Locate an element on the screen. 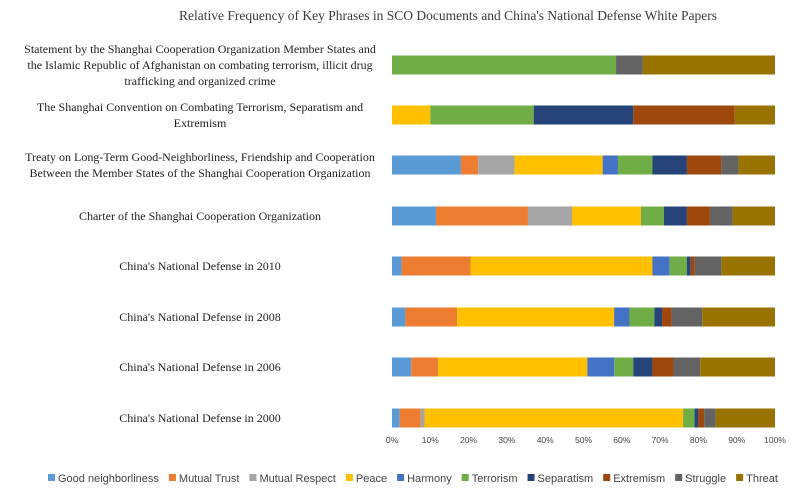 The width and height of the screenshot is (800, 499). legend-label: Mutual Respect is located at coordinates (297, 479).